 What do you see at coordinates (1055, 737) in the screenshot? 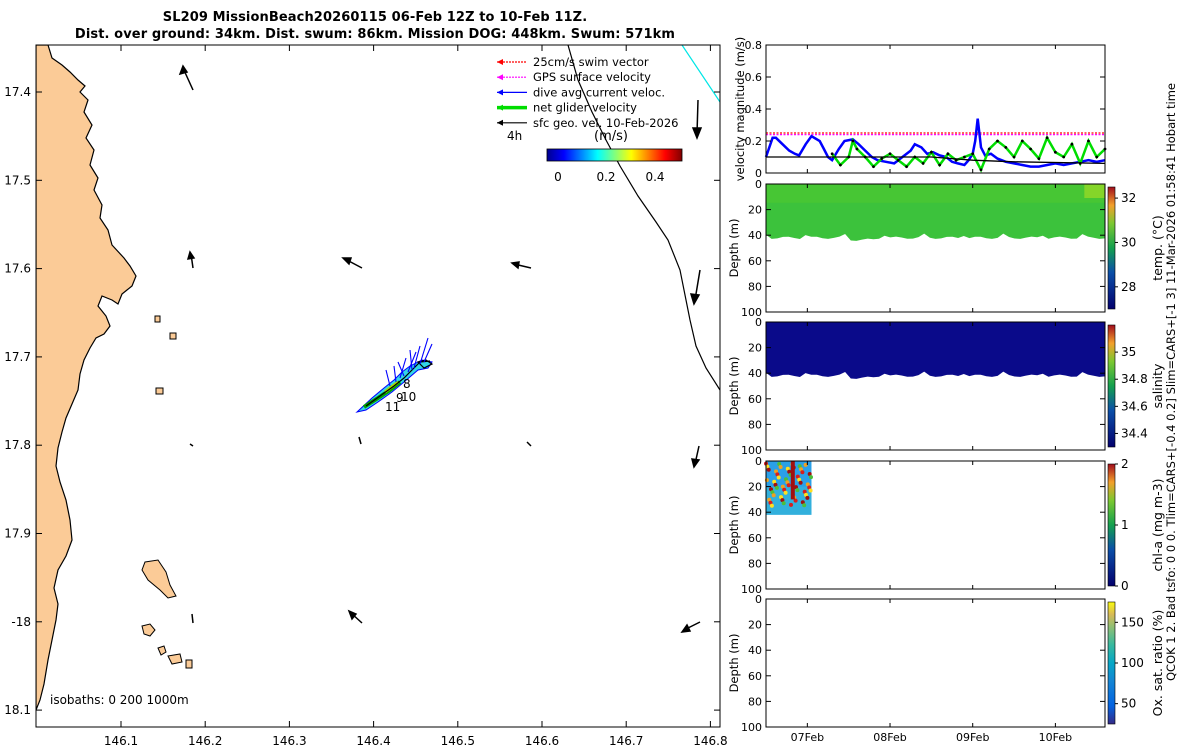
I see `time-tick-label: 10Feb` at bounding box center [1055, 737].